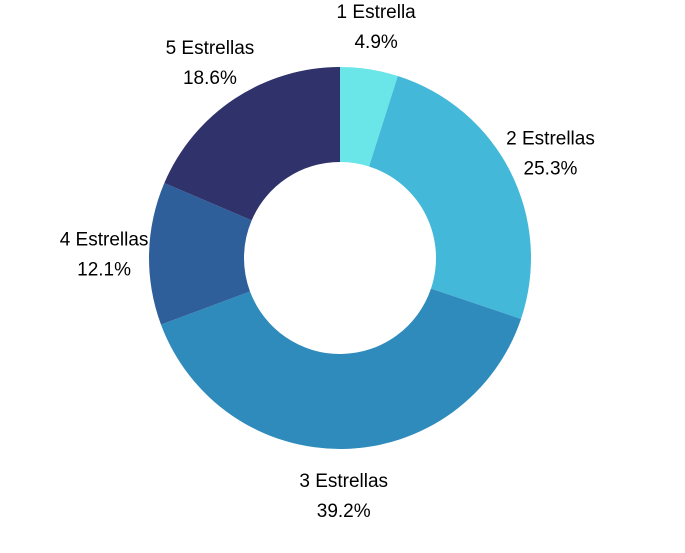 This screenshot has width=685, height=553. Describe the element at coordinates (551, 168) in the screenshot. I see `slice-value-2: 25.3%` at that location.